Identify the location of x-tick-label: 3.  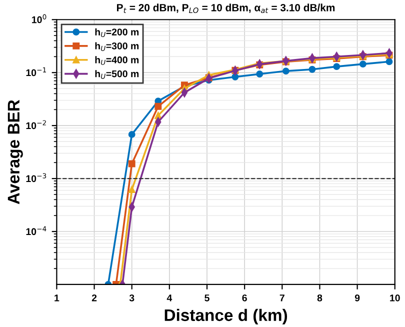
(131, 298).